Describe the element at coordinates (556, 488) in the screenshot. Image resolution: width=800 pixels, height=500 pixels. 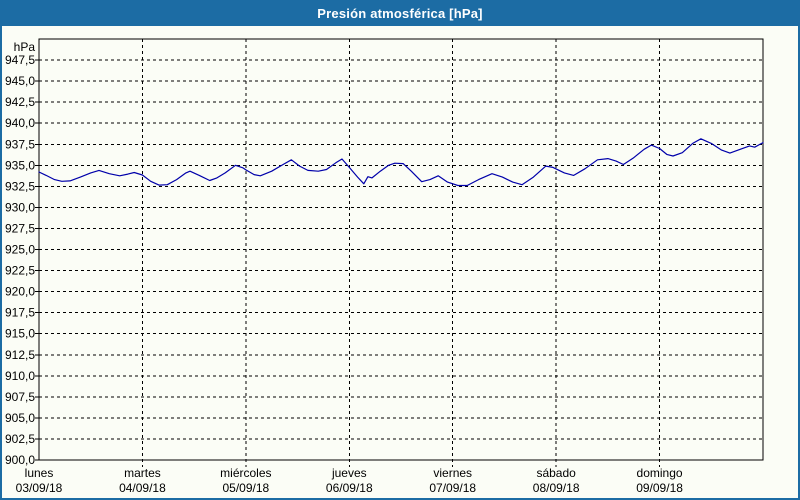
I see `x-day-date-label: 08/09/18` at that location.